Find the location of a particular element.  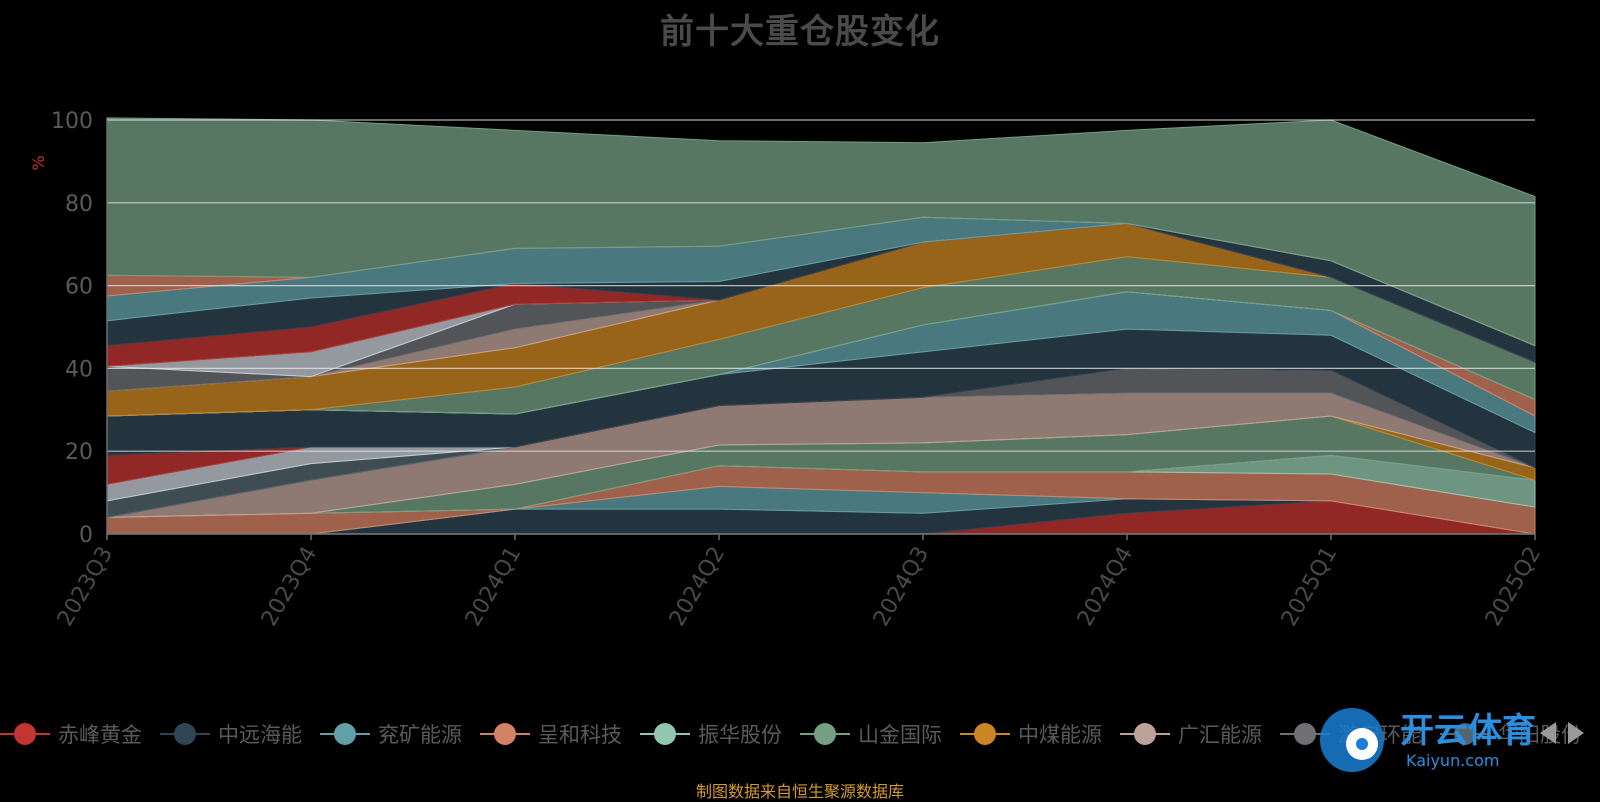

legend-item: 赤峰黄金 is located at coordinates (71, 734).